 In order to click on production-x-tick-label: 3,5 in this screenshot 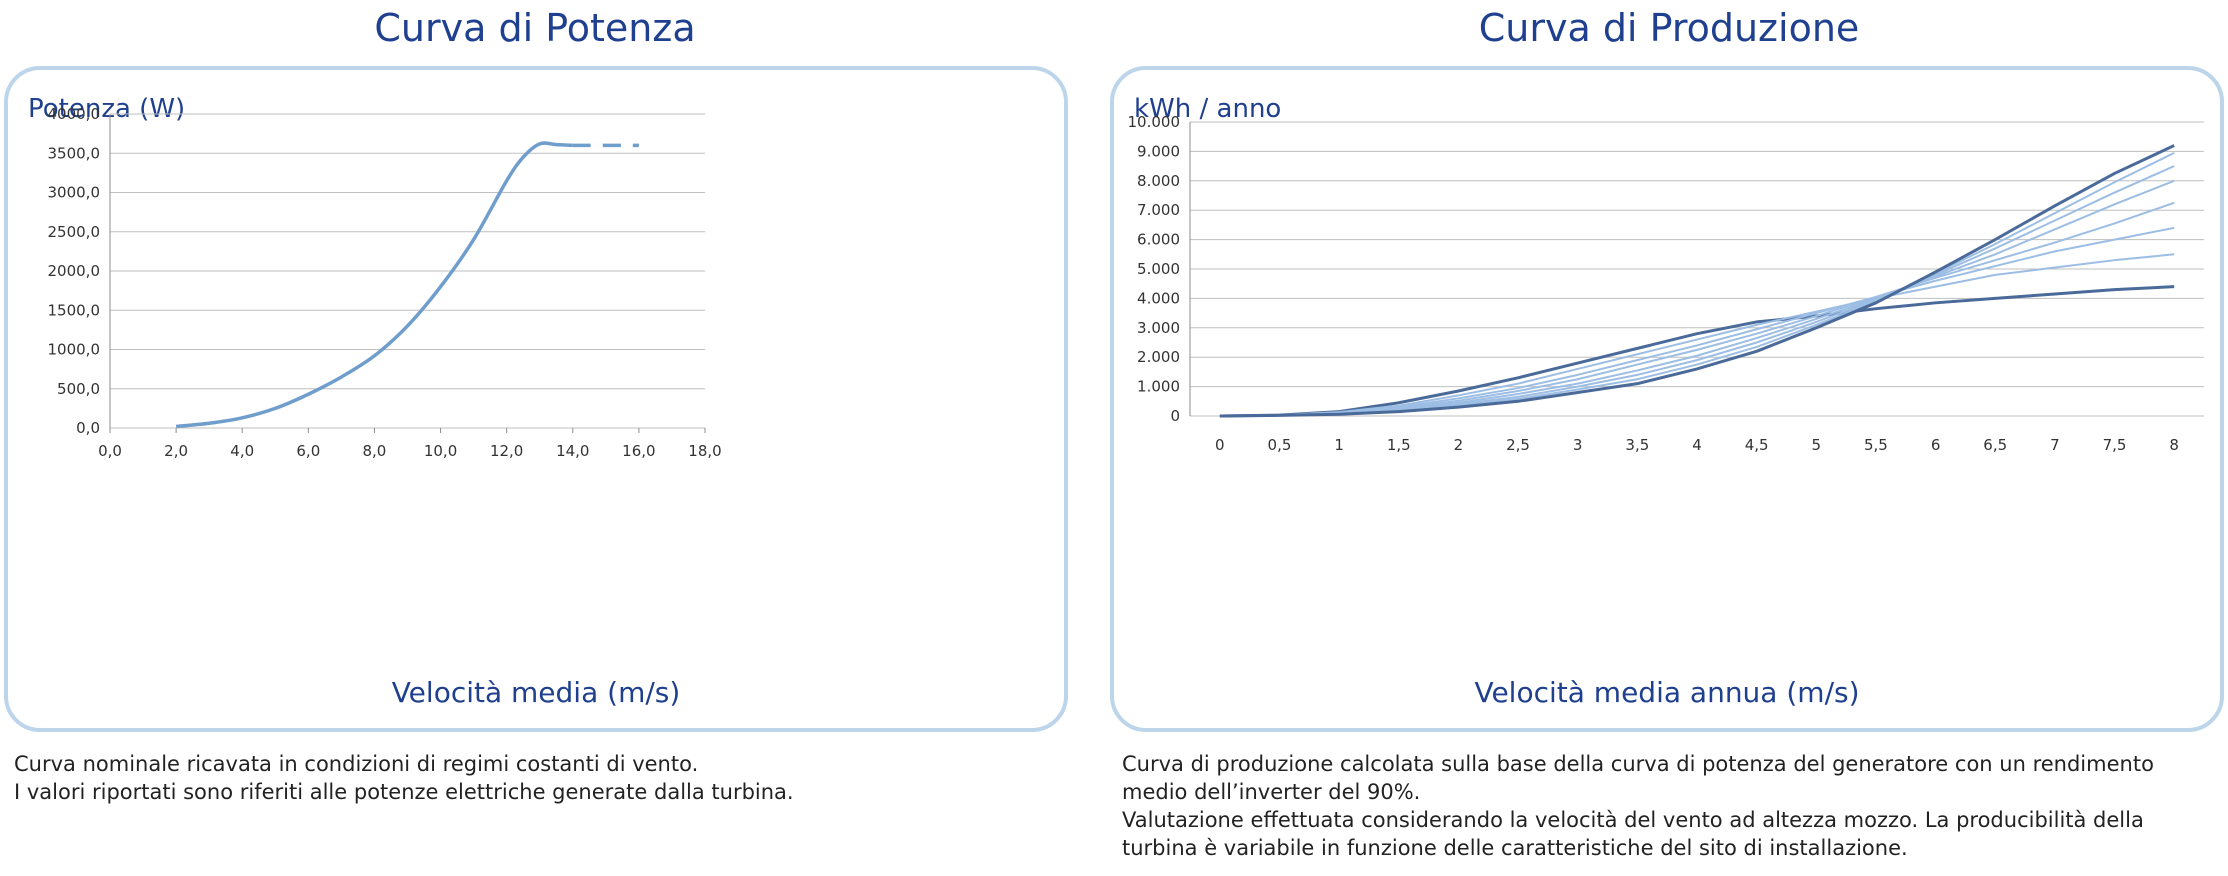, I will do `click(1637, 445)`.